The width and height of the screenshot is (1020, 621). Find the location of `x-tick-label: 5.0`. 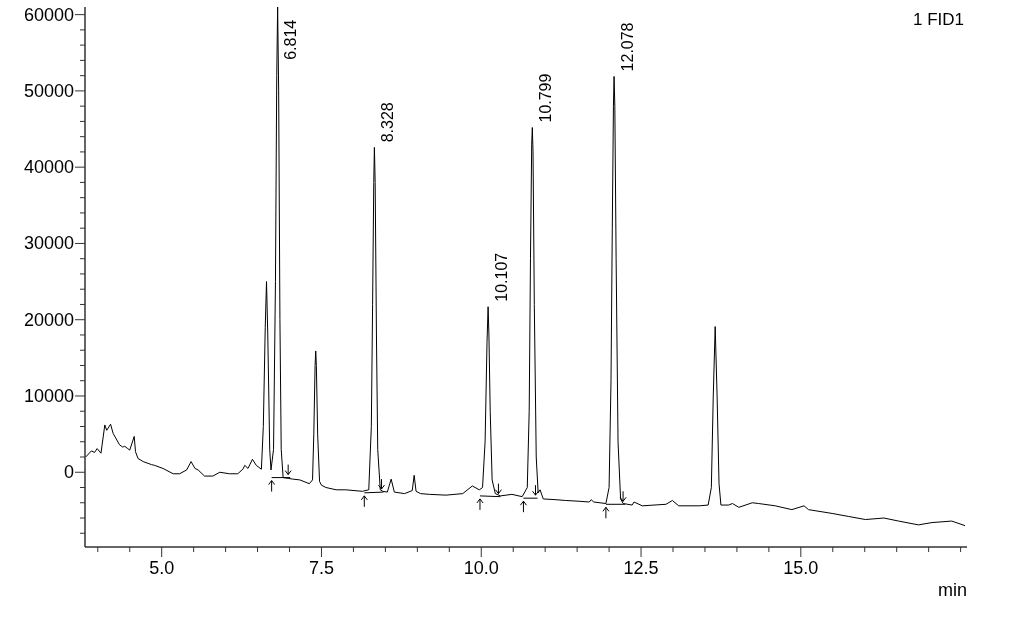

x-tick-label: 5.0 is located at coordinates (162, 568).